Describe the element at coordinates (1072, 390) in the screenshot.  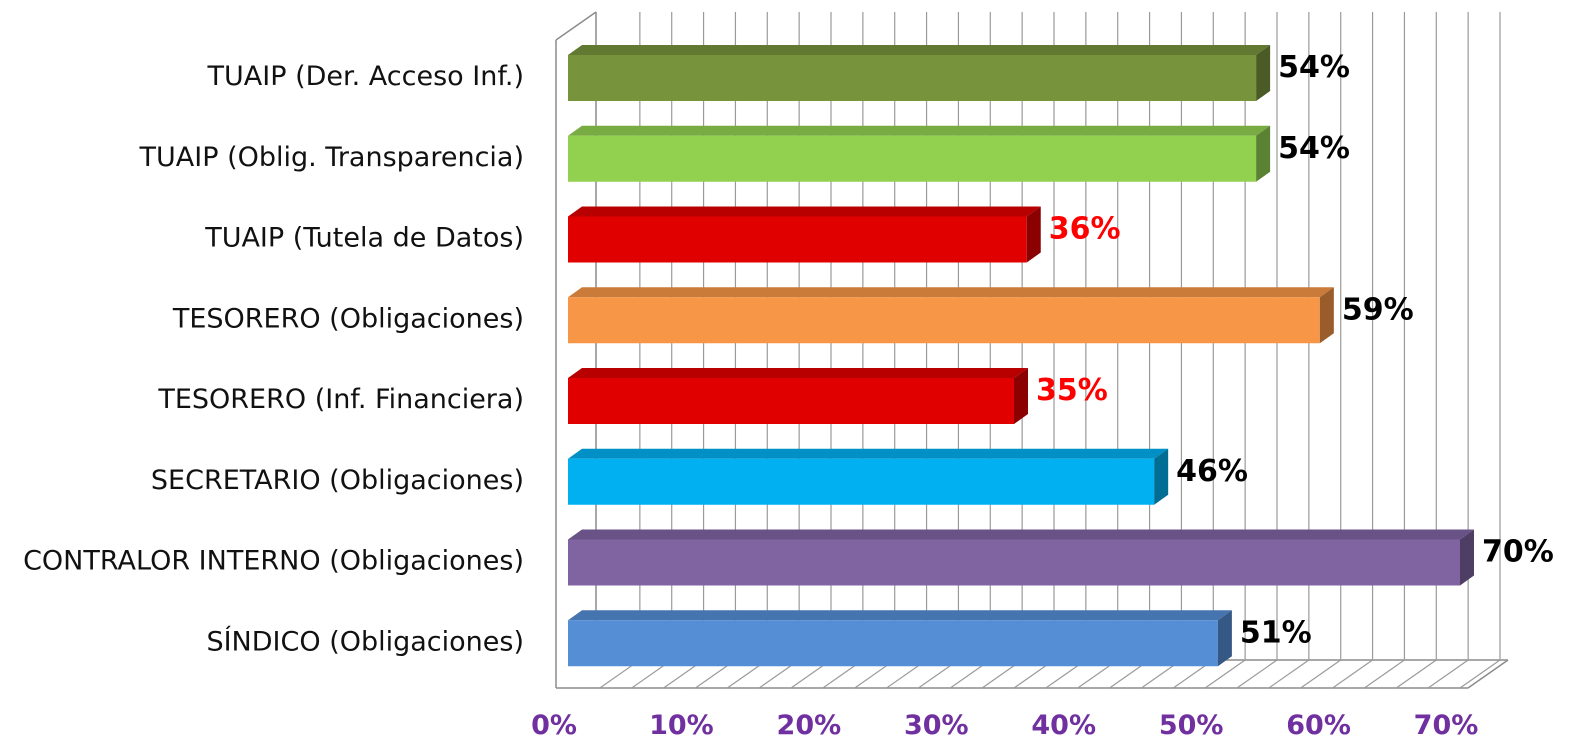
I see `data-label: 35%` at that location.